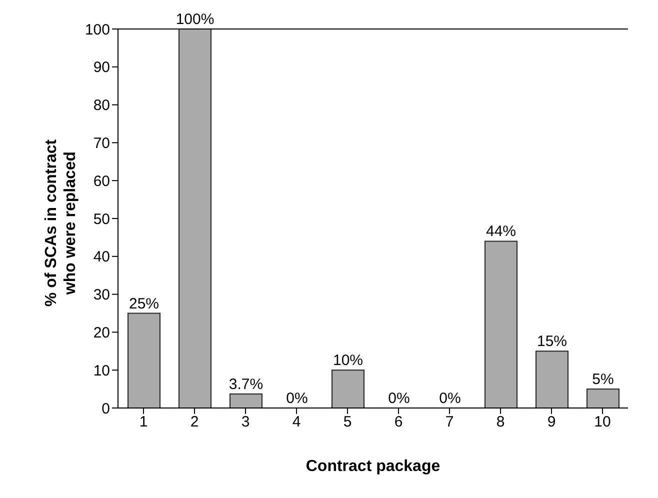 The width and height of the screenshot is (658, 498). What do you see at coordinates (551, 422) in the screenshot?
I see `x-tick-label: 9` at bounding box center [551, 422].